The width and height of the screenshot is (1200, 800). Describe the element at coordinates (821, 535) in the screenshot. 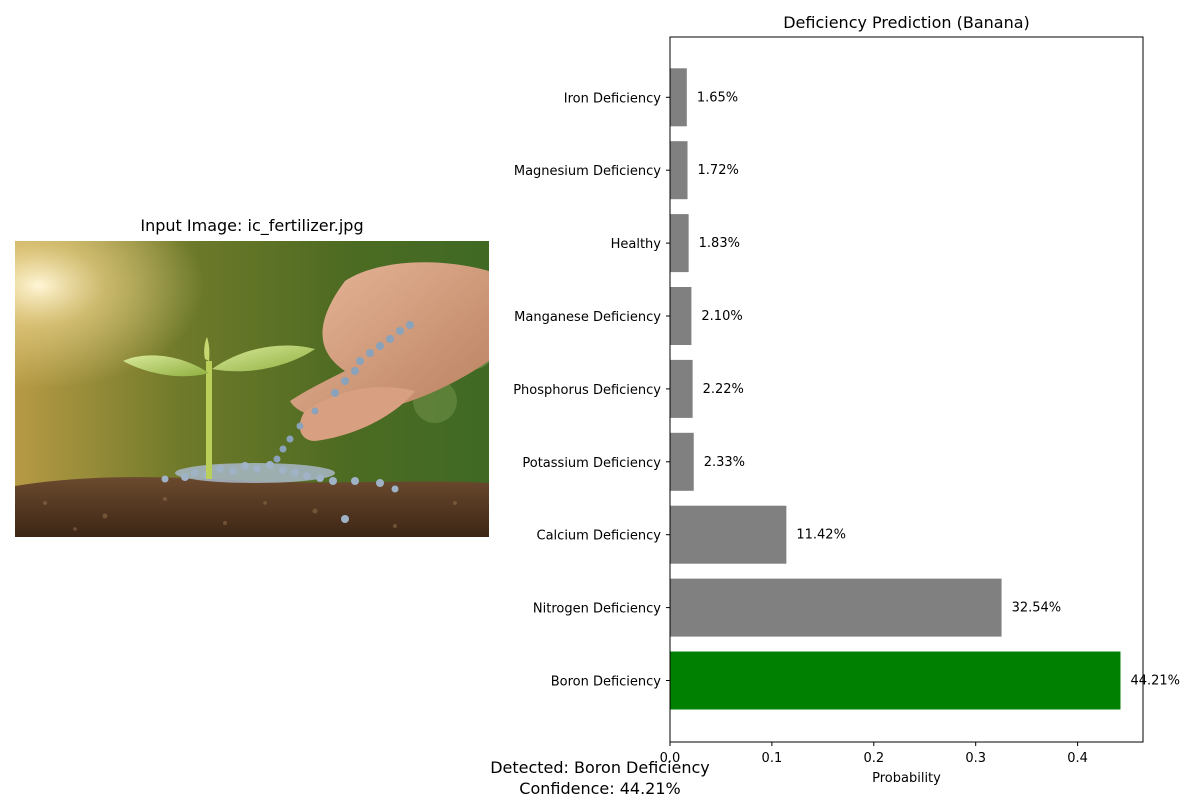

I see `value-label: 11.42%` at that location.